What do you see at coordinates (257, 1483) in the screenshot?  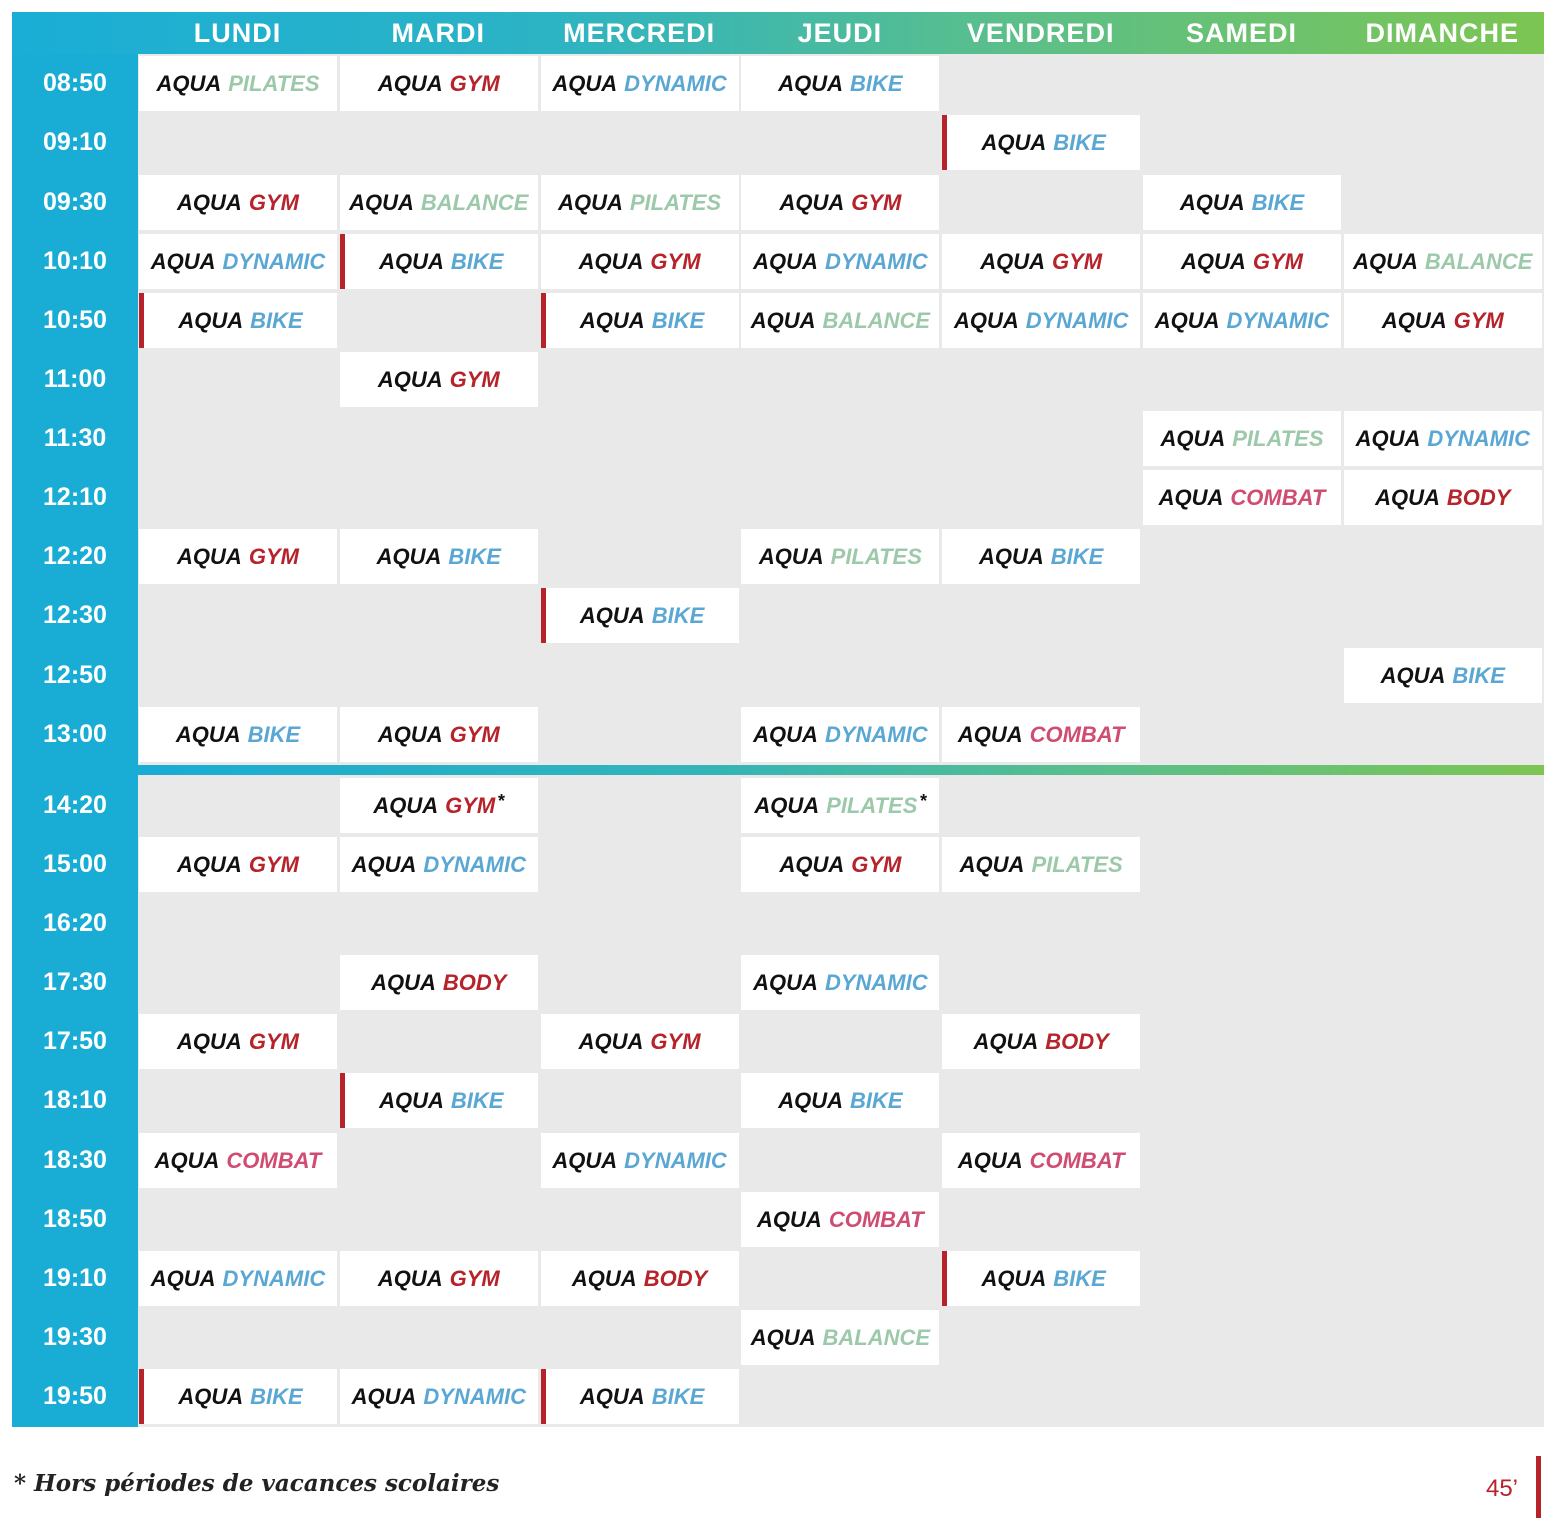 I see `footnote: * Hors périodes de vacances scolaires` at bounding box center [257, 1483].